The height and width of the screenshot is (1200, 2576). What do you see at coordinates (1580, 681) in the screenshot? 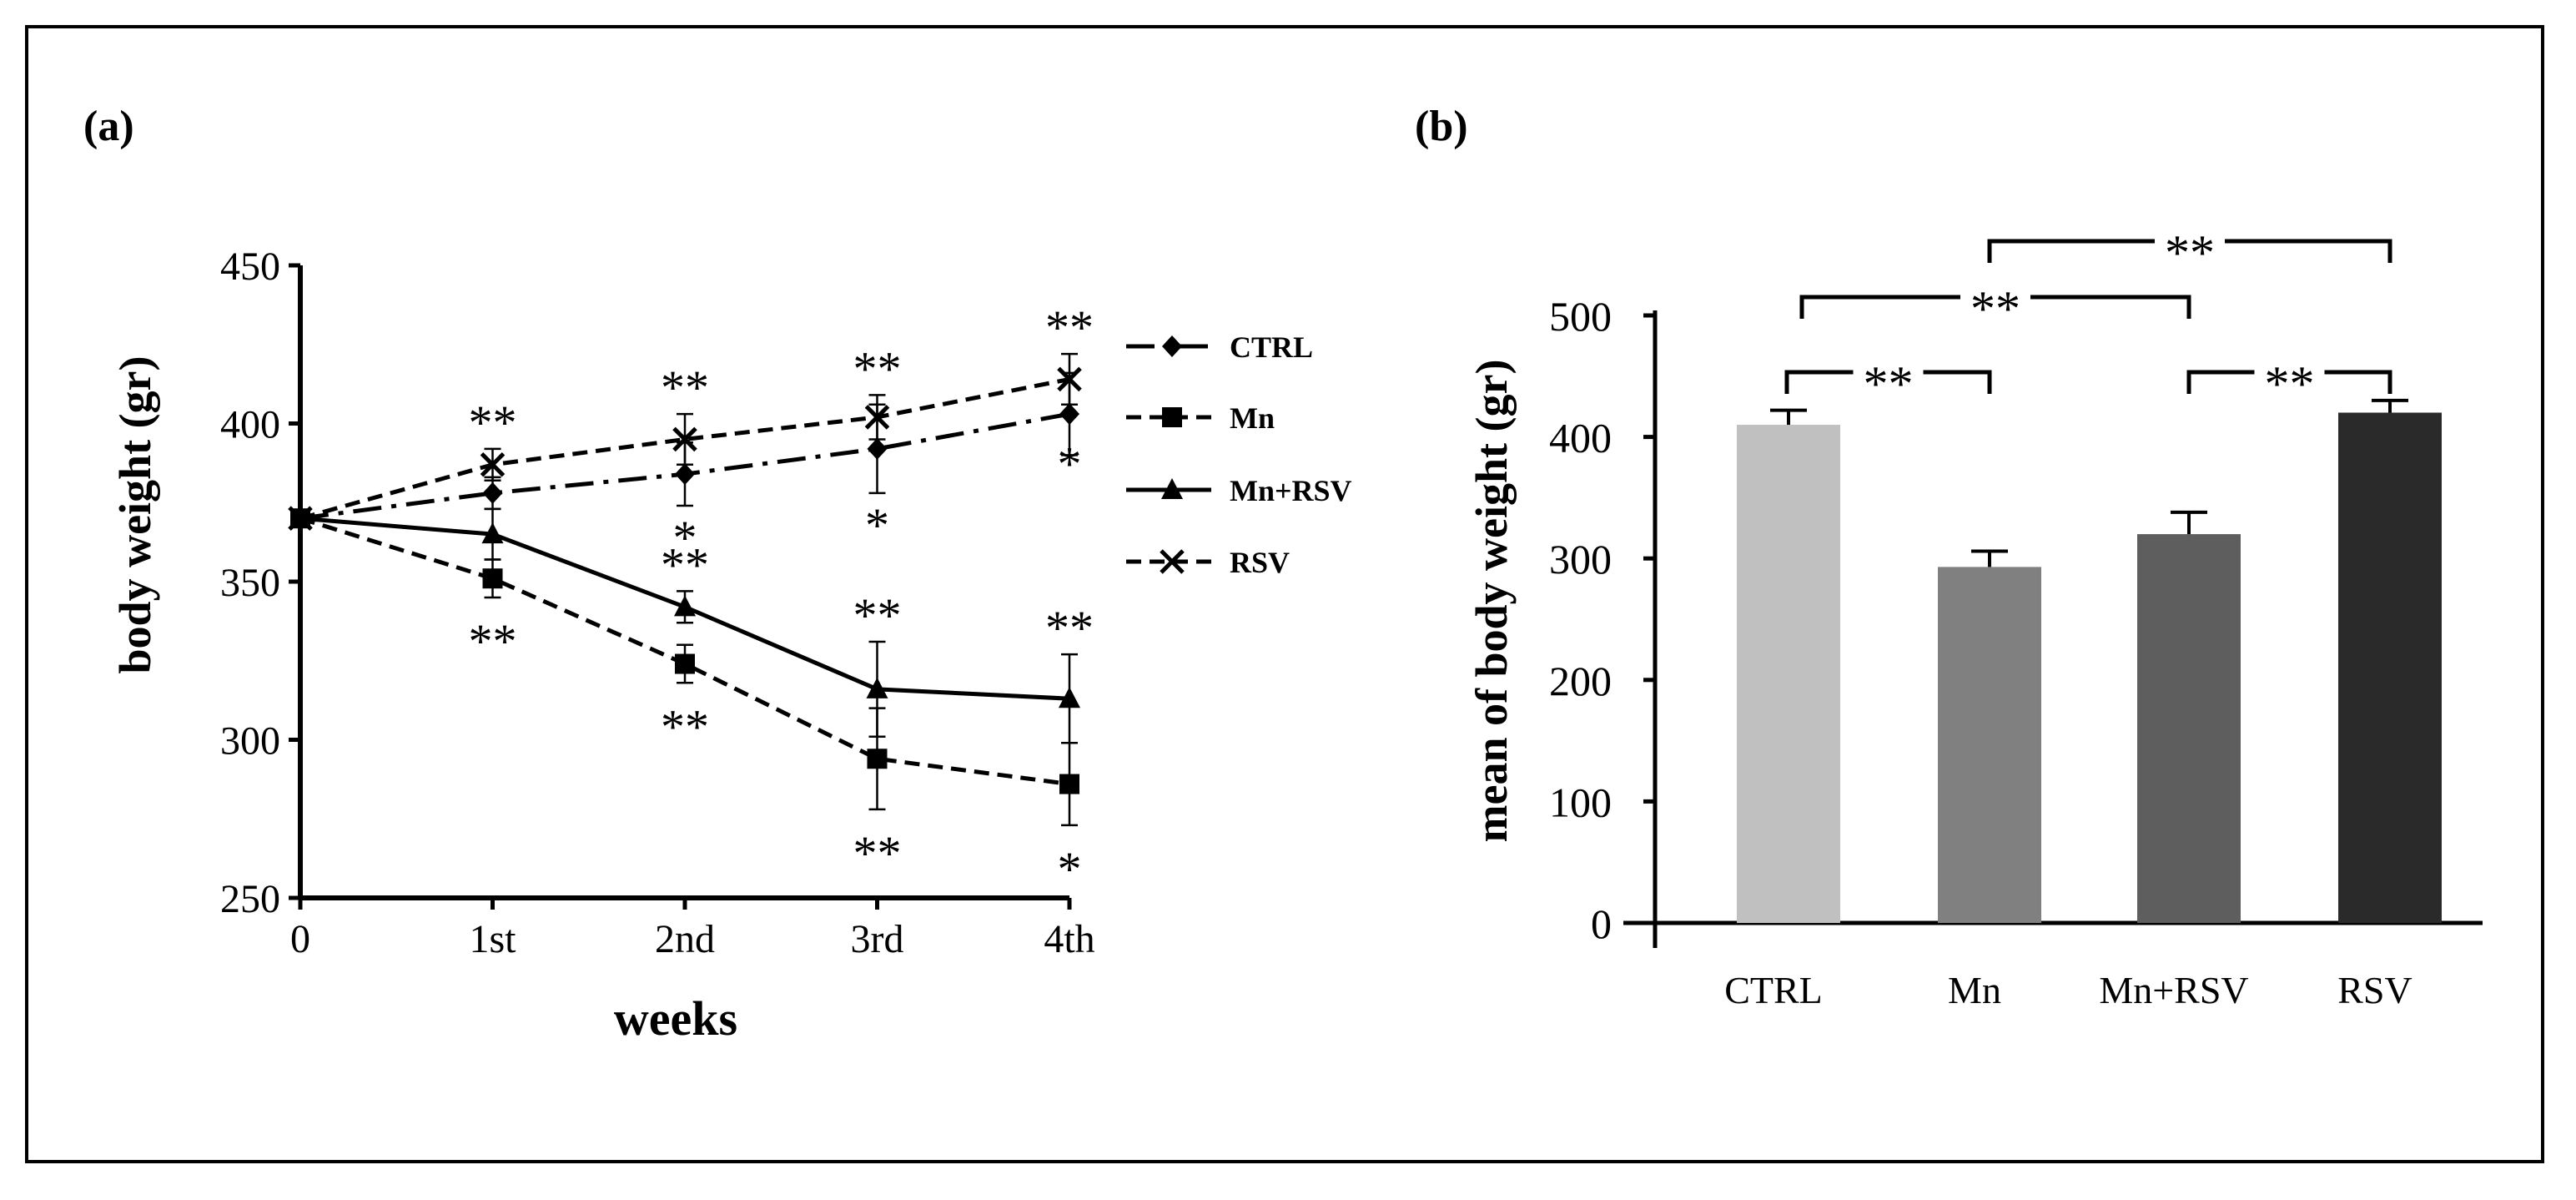
I see `panel-b-y-tick-label: 200` at bounding box center [1580, 681].